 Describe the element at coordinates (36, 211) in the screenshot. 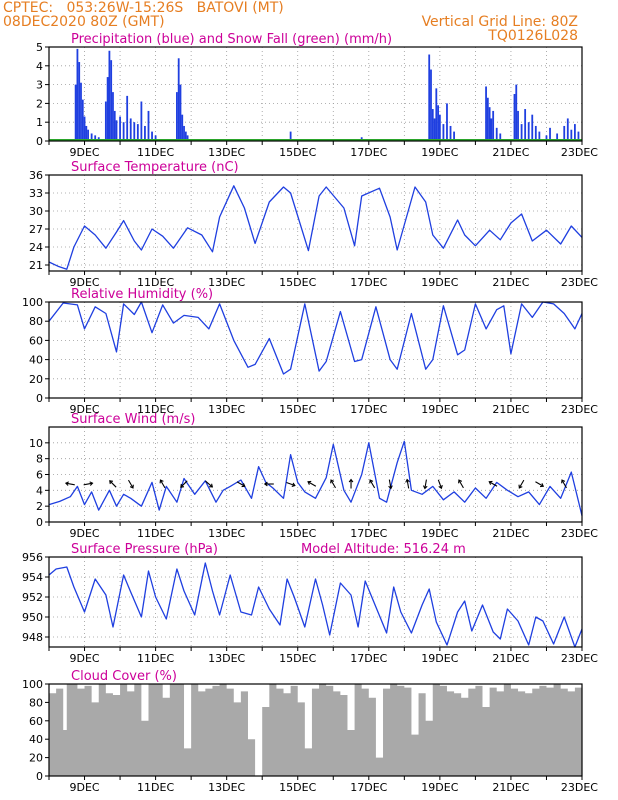

I see `y-tick-label: 30` at that location.